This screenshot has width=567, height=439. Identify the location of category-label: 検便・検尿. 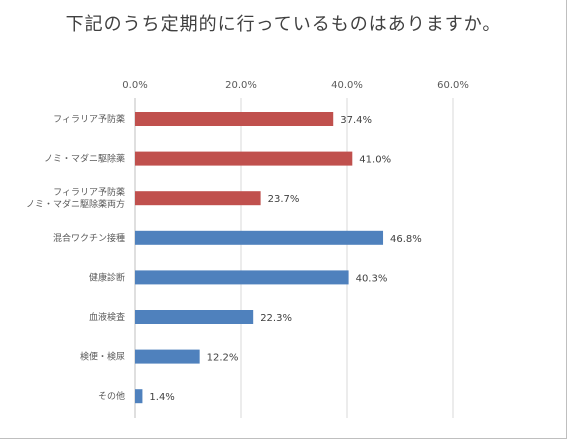
(102, 357).